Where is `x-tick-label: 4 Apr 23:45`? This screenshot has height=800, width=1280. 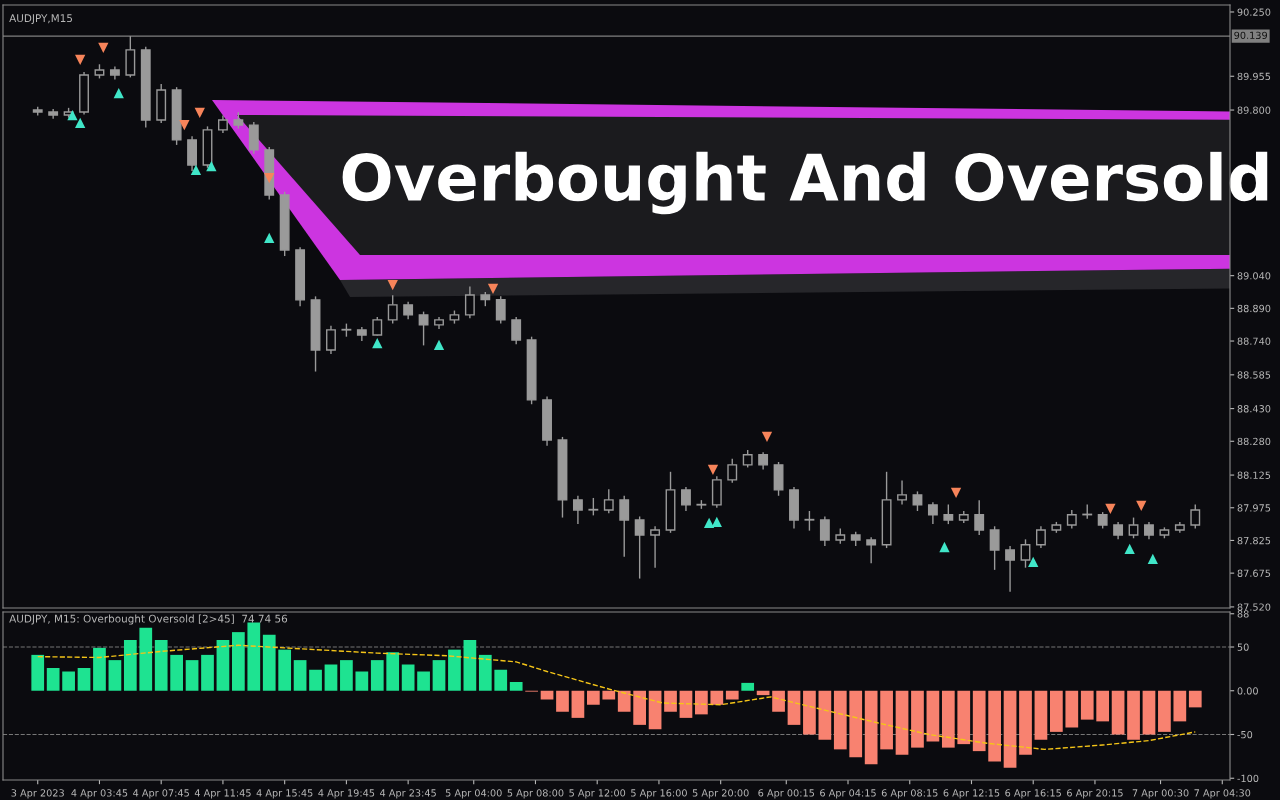 x-tick-label: 4 Apr 23:45 is located at coordinates (408, 794).